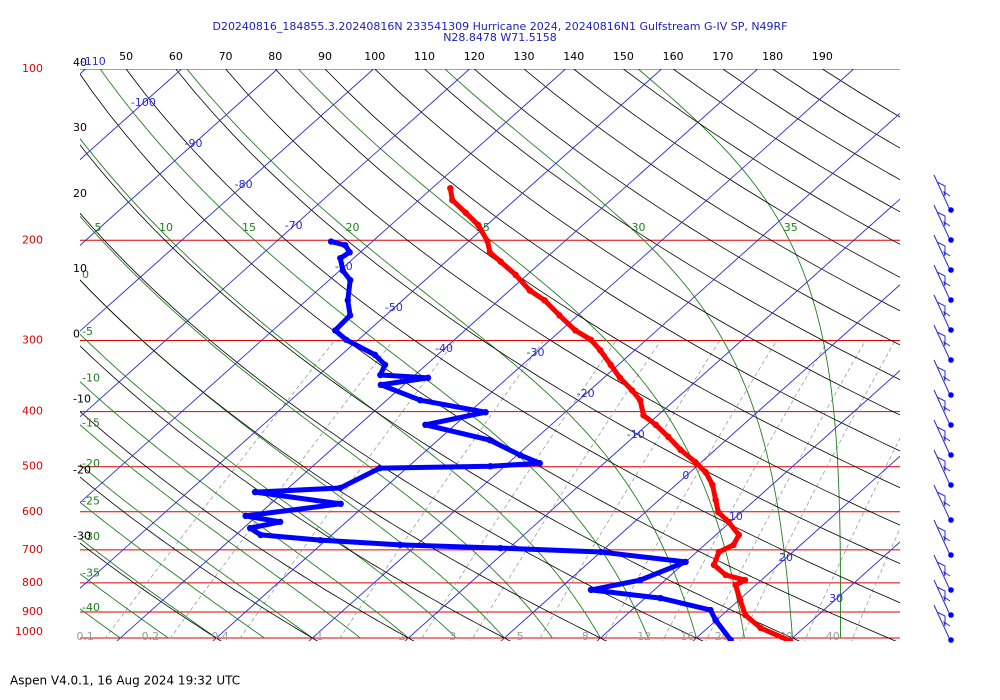 This screenshot has width=1000, height=700. What do you see at coordinates (125, 681) in the screenshot?
I see `footer: Aspen V4.0.1, 16 Aug 2024 19:32 UTC` at bounding box center [125, 681].